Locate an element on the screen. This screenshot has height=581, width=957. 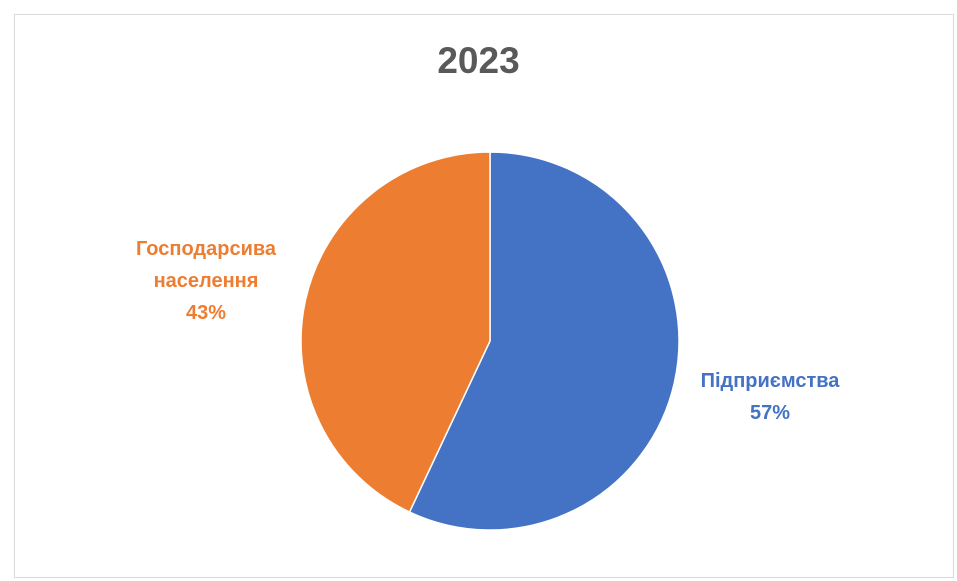
slice-label-households-percent: 43% is located at coordinates (206, 313).